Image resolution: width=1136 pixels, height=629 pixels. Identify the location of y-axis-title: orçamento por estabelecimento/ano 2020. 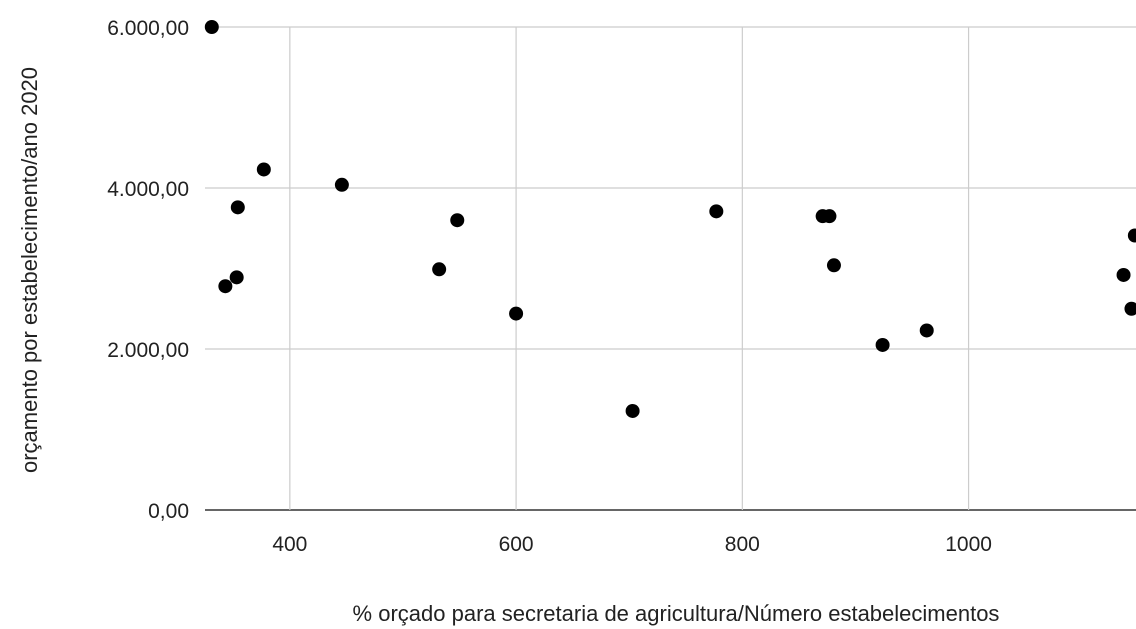
(29, 270).